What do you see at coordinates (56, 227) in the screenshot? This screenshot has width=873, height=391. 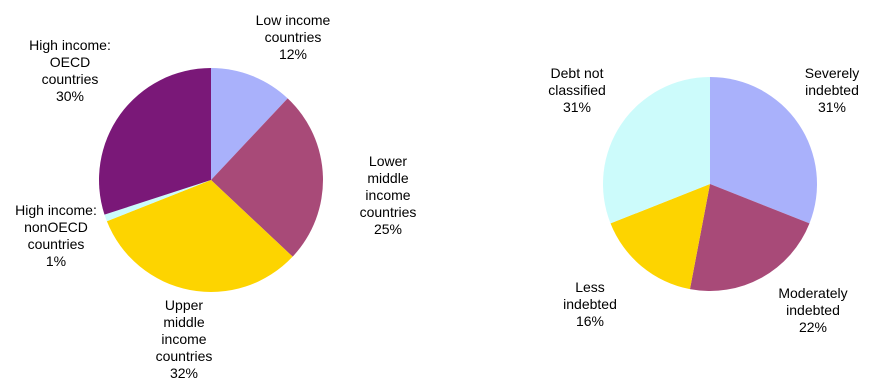 I see `slice-label-line: nonOECD` at bounding box center [56, 227].